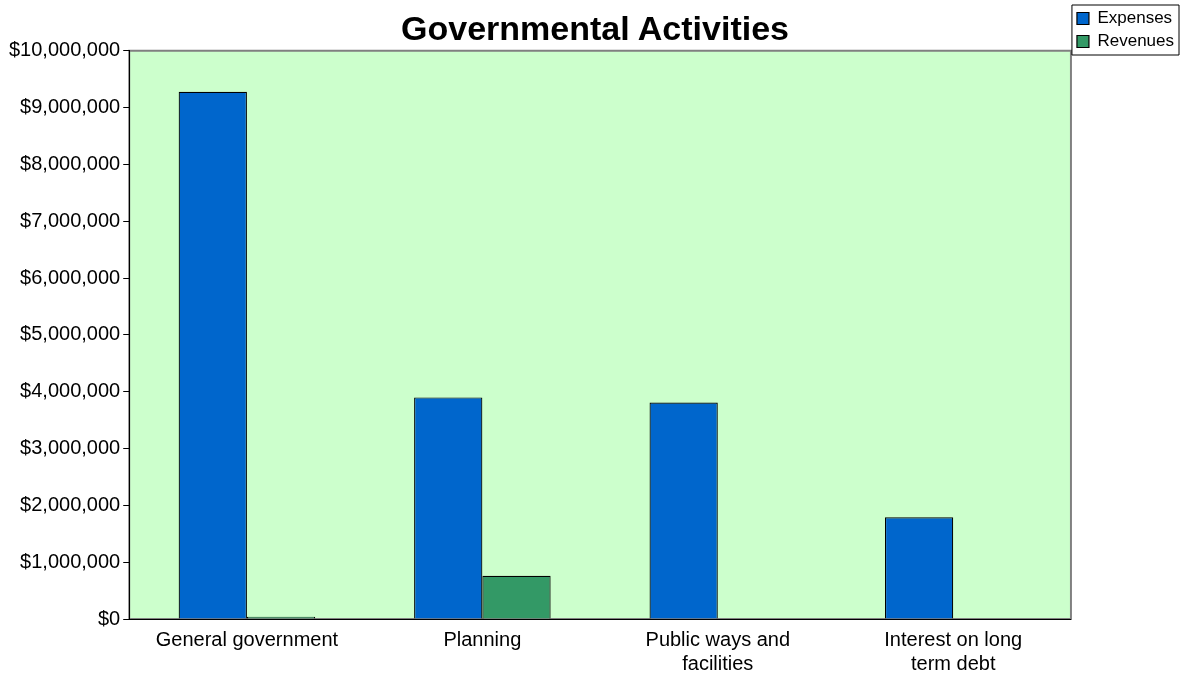  Describe the element at coordinates (718, 650) in the screenshot. I see `x-tick-label: Public ways and facilities` at that location.